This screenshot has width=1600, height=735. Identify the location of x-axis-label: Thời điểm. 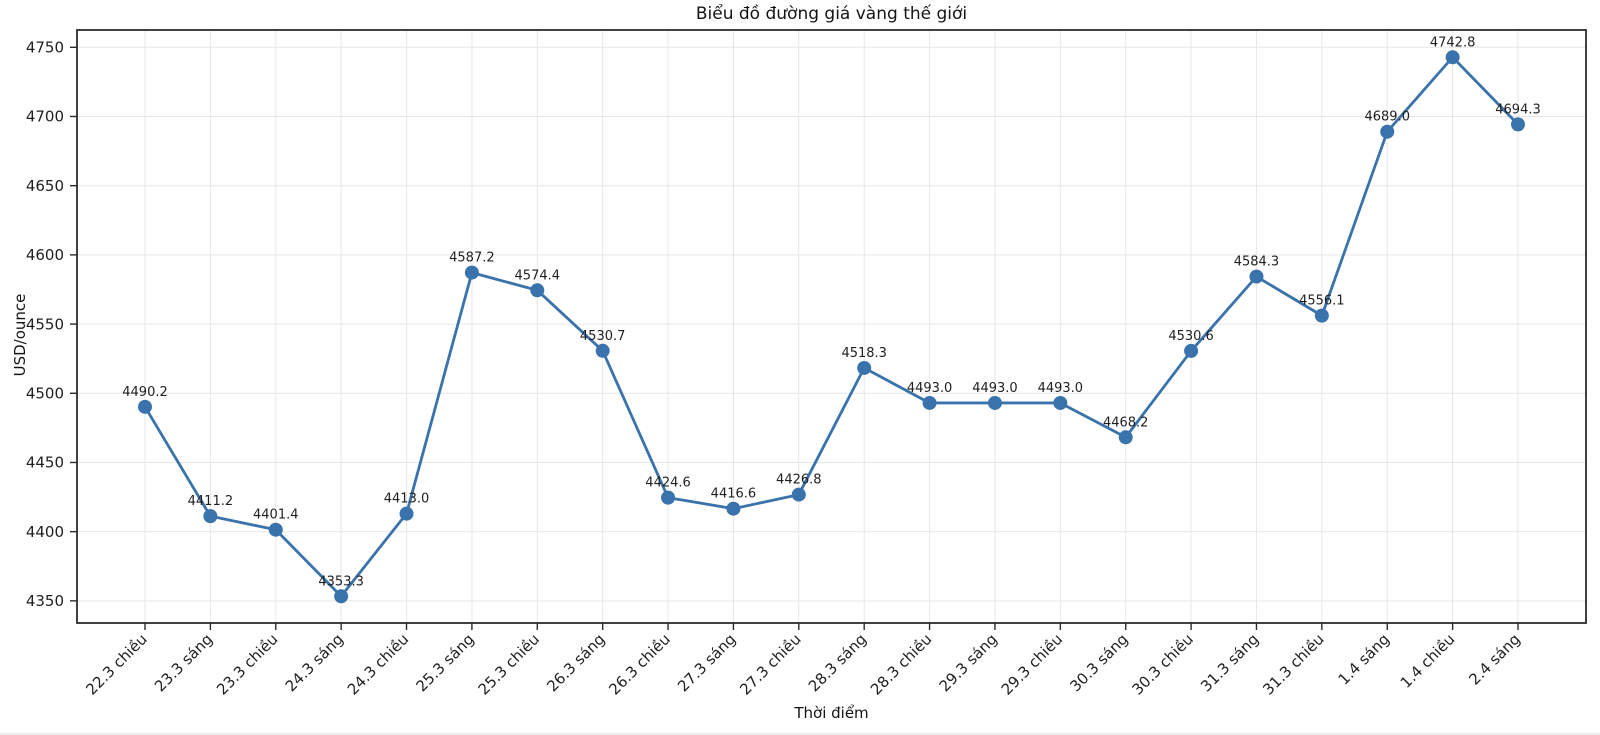
(831, 713).